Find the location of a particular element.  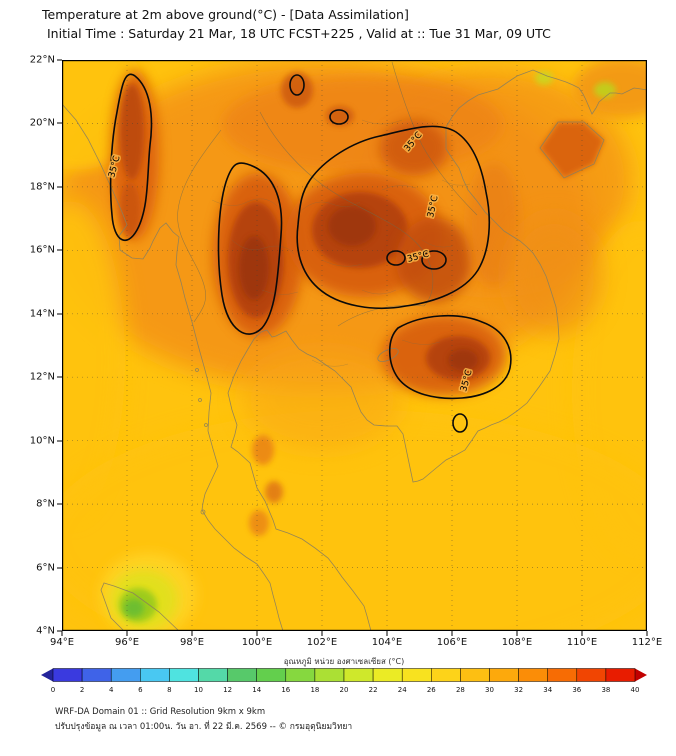

lon-tick-label: 96°E is located at coordinates (127, 642).